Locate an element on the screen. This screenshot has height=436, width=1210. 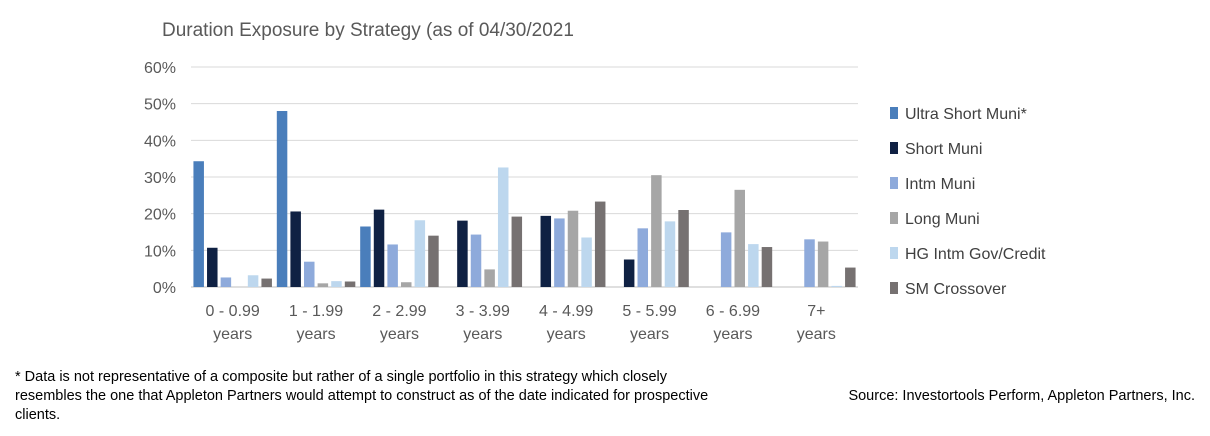
y-tick-label: 0% is located at coordinates (164, 288).